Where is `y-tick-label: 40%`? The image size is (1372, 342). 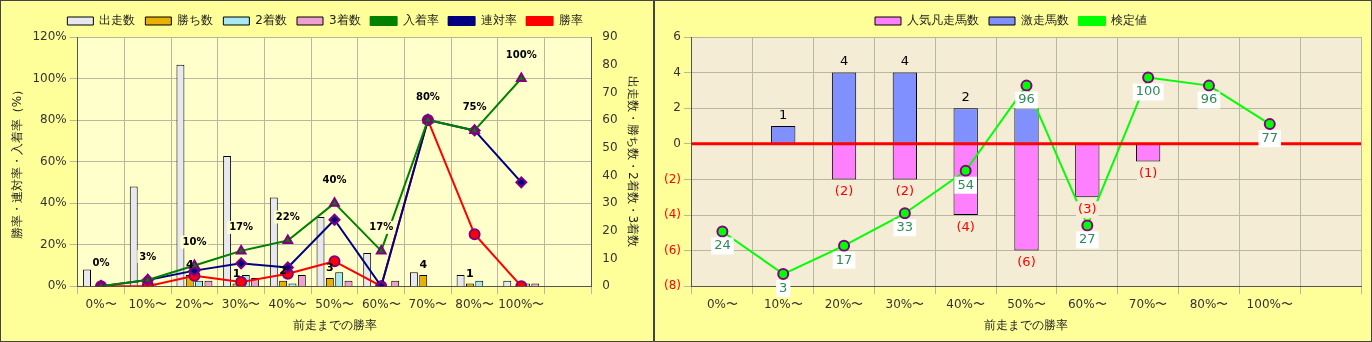 y-tick-label: 40% is located at coordinates (53, 202).